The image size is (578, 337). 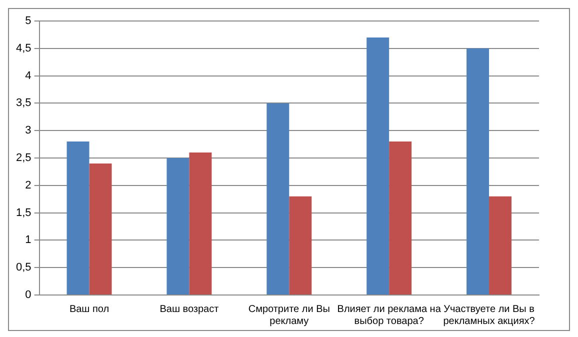 I want to click on y-tick-label: 5, so click(x=28, y=21).